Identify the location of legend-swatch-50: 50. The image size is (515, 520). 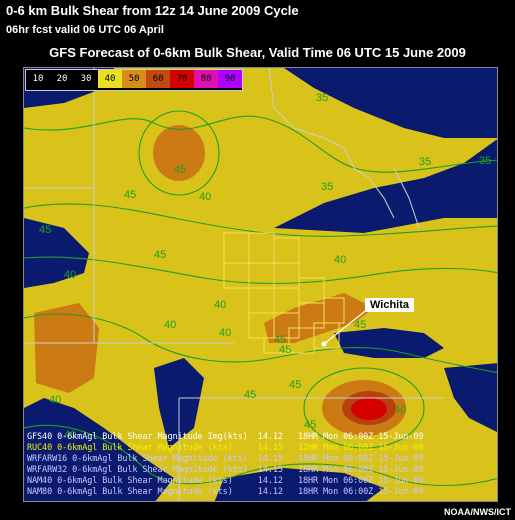
(134, 79).